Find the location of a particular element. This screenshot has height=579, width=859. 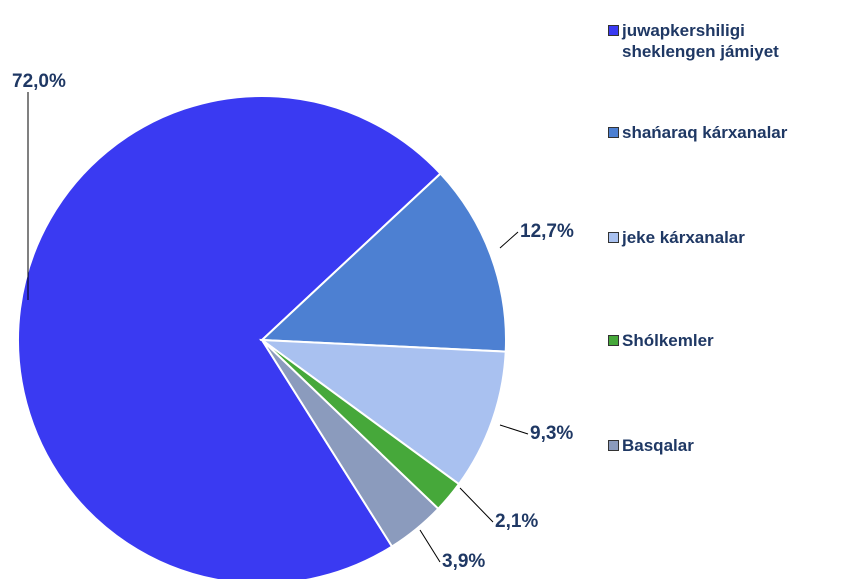

legend-item: juwapkershiligi sheklengen jámiyet is located at coordinates (725, 41).